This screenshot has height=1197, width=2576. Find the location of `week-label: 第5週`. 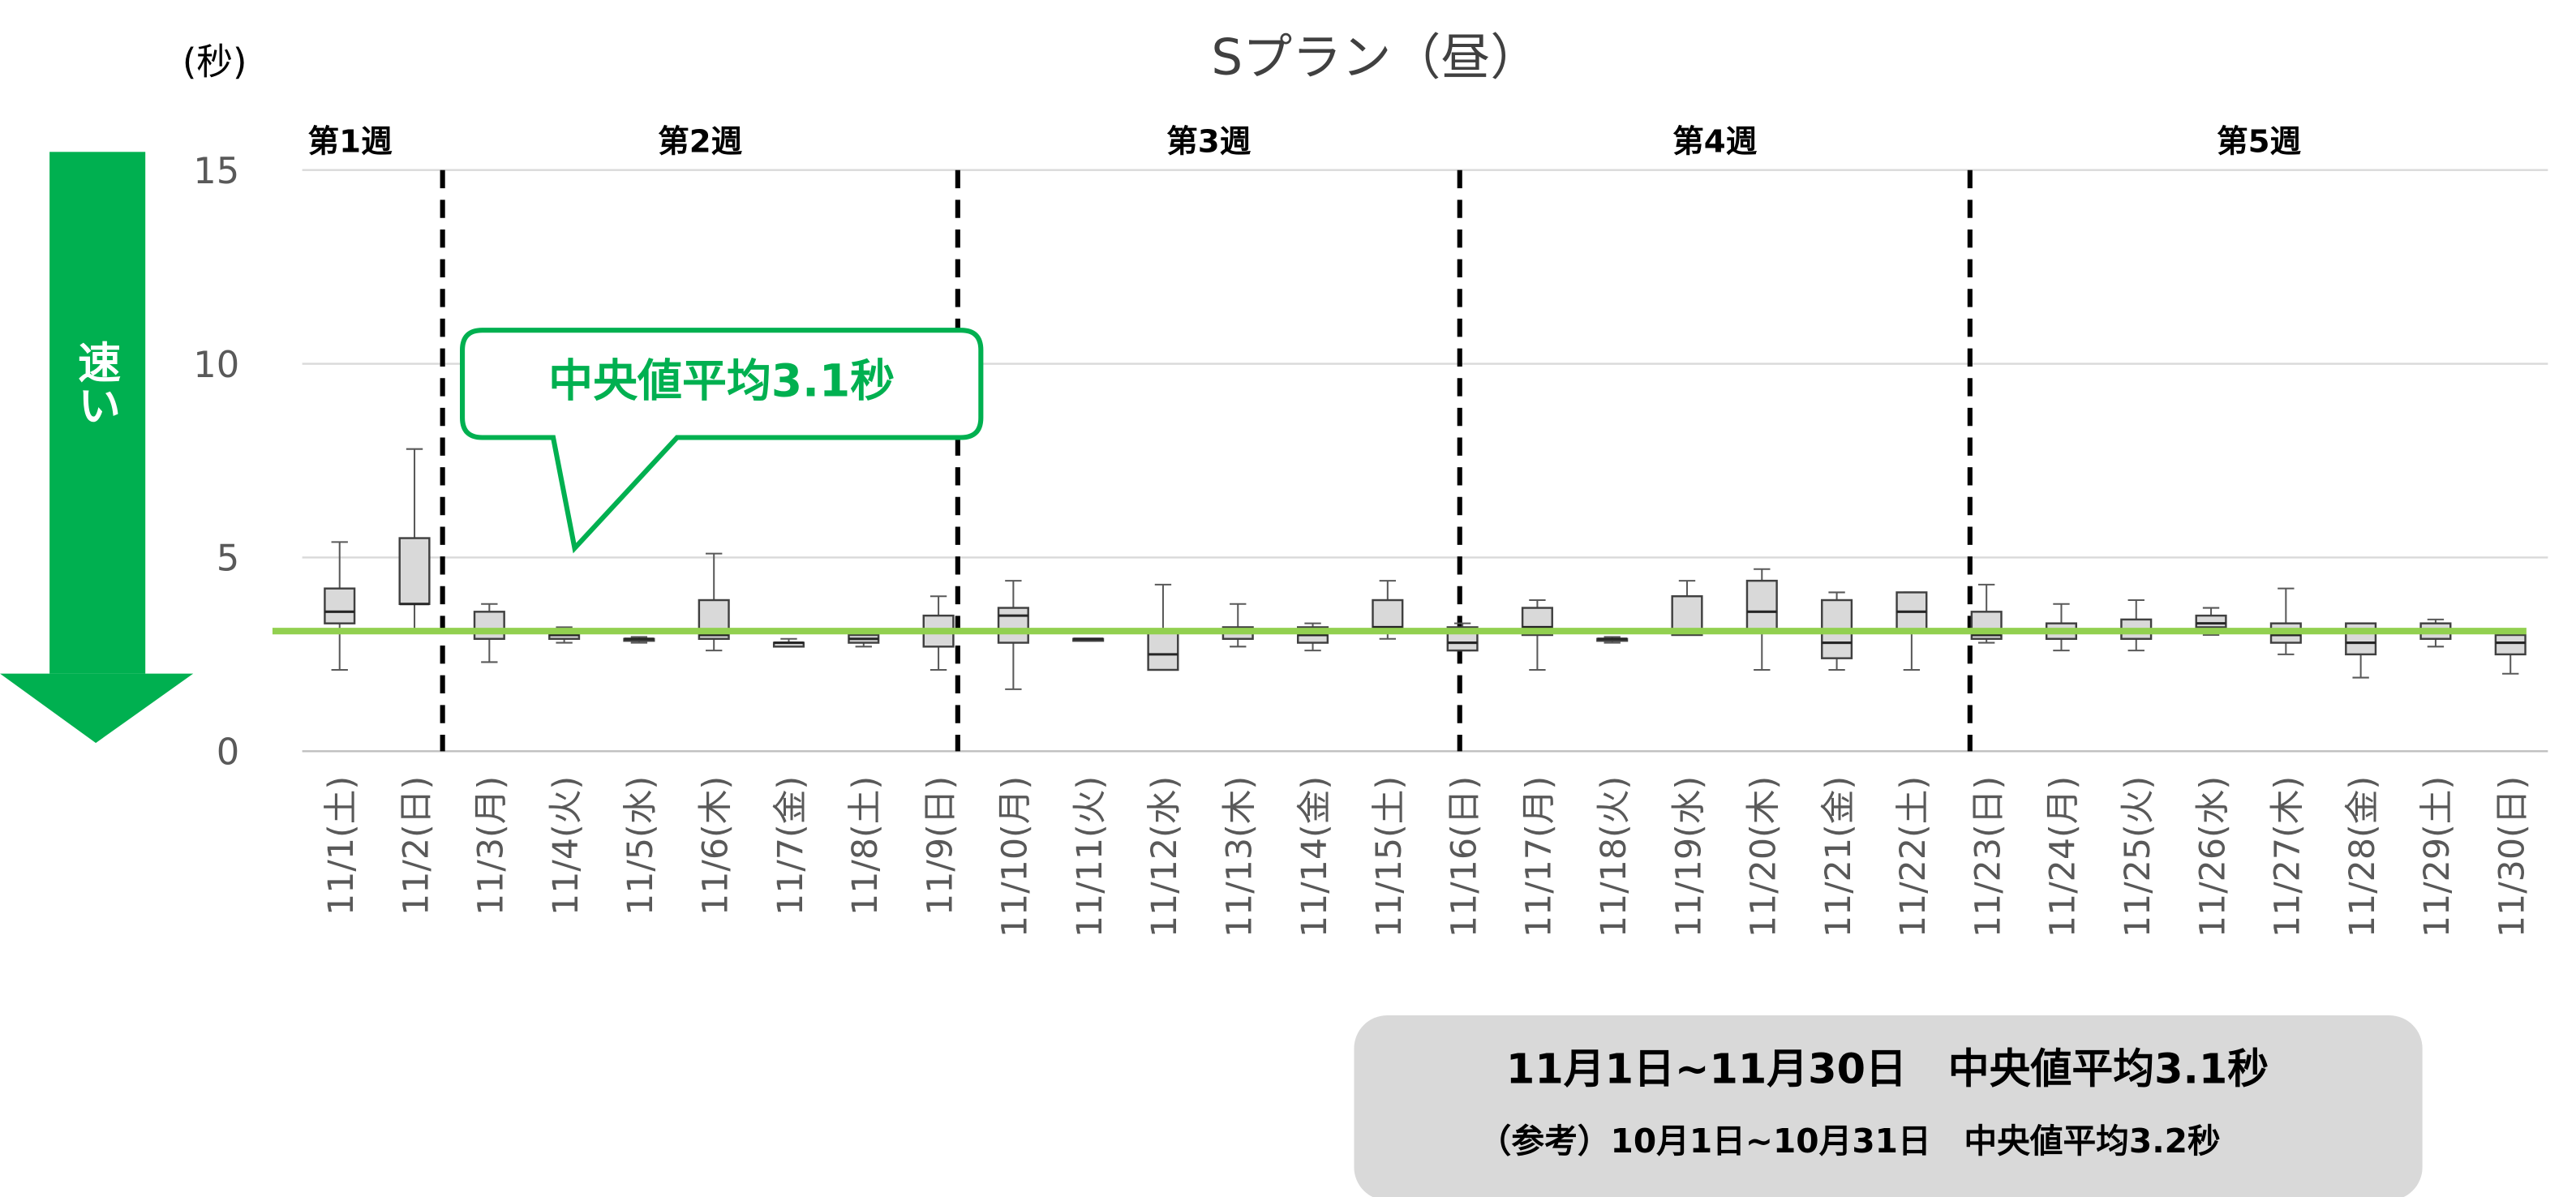

week-label: 第5週 is located at coordinates (2259, 141).